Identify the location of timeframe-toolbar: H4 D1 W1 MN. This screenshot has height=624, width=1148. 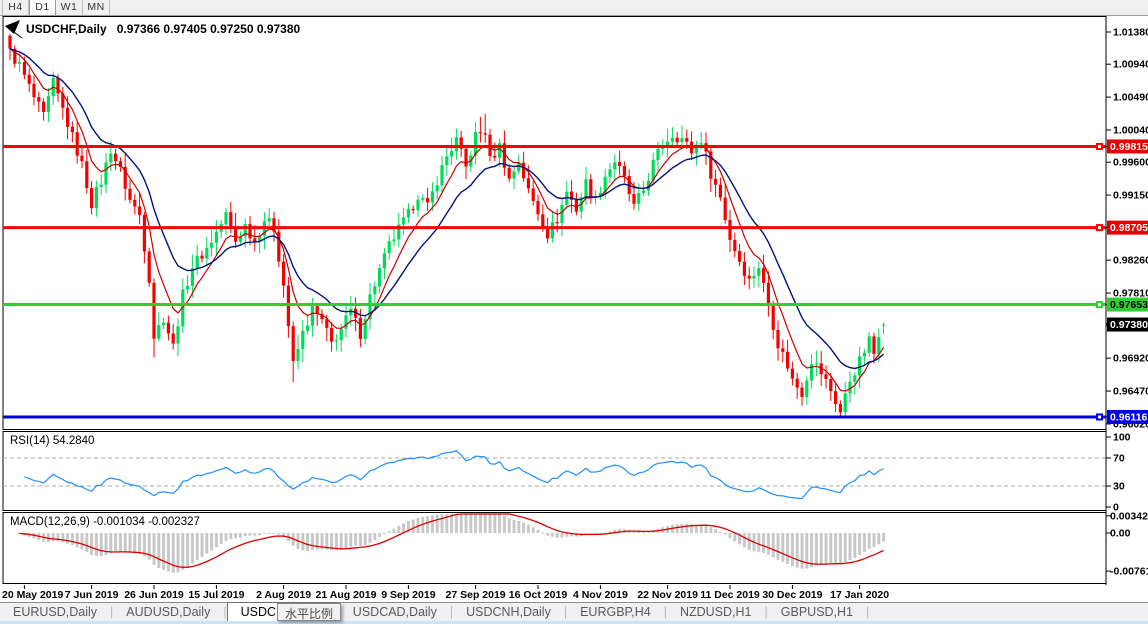
(574, 8).